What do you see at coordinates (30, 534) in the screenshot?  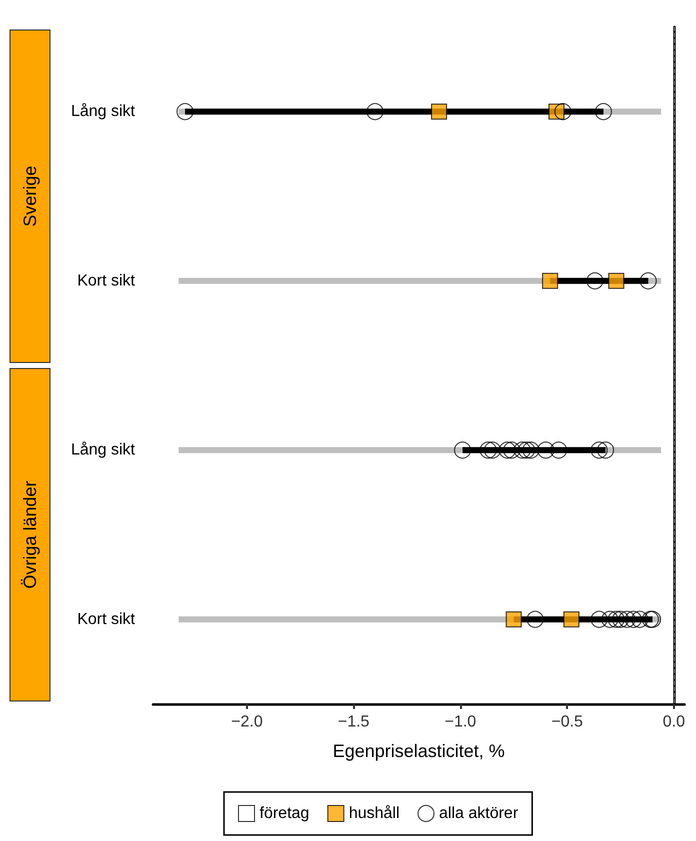 I see `text: Övriga länder` at bounding box center [30, 534].